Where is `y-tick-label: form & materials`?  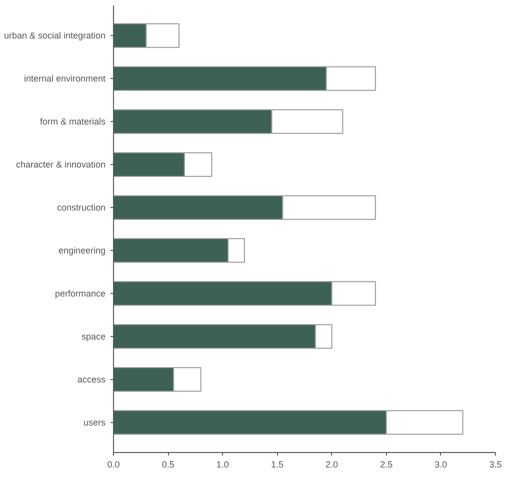 y-tick-label: form & materials is located at coordinates (73, 121).